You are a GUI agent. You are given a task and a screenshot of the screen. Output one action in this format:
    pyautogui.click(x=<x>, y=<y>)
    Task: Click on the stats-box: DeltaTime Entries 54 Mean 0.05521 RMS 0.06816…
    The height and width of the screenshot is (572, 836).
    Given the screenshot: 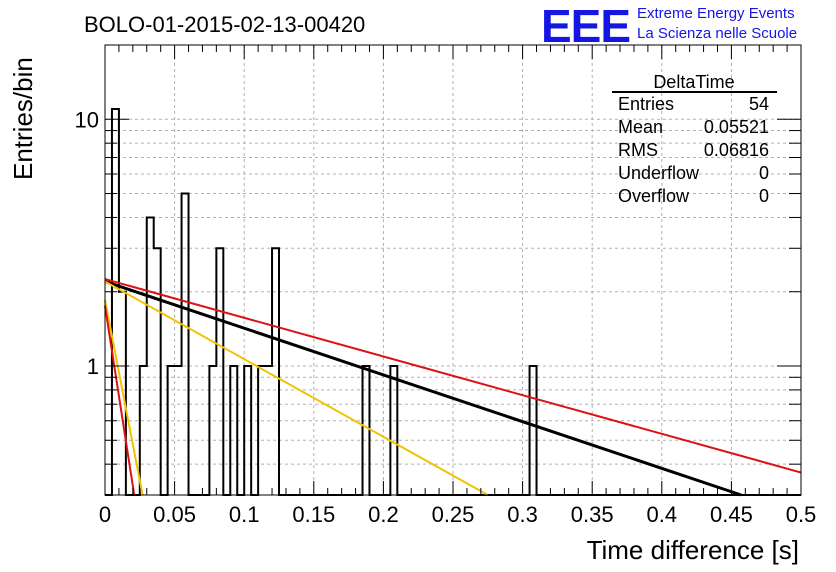 What is the action you would take?
    pyautogui.click(x=694, y=139)
    